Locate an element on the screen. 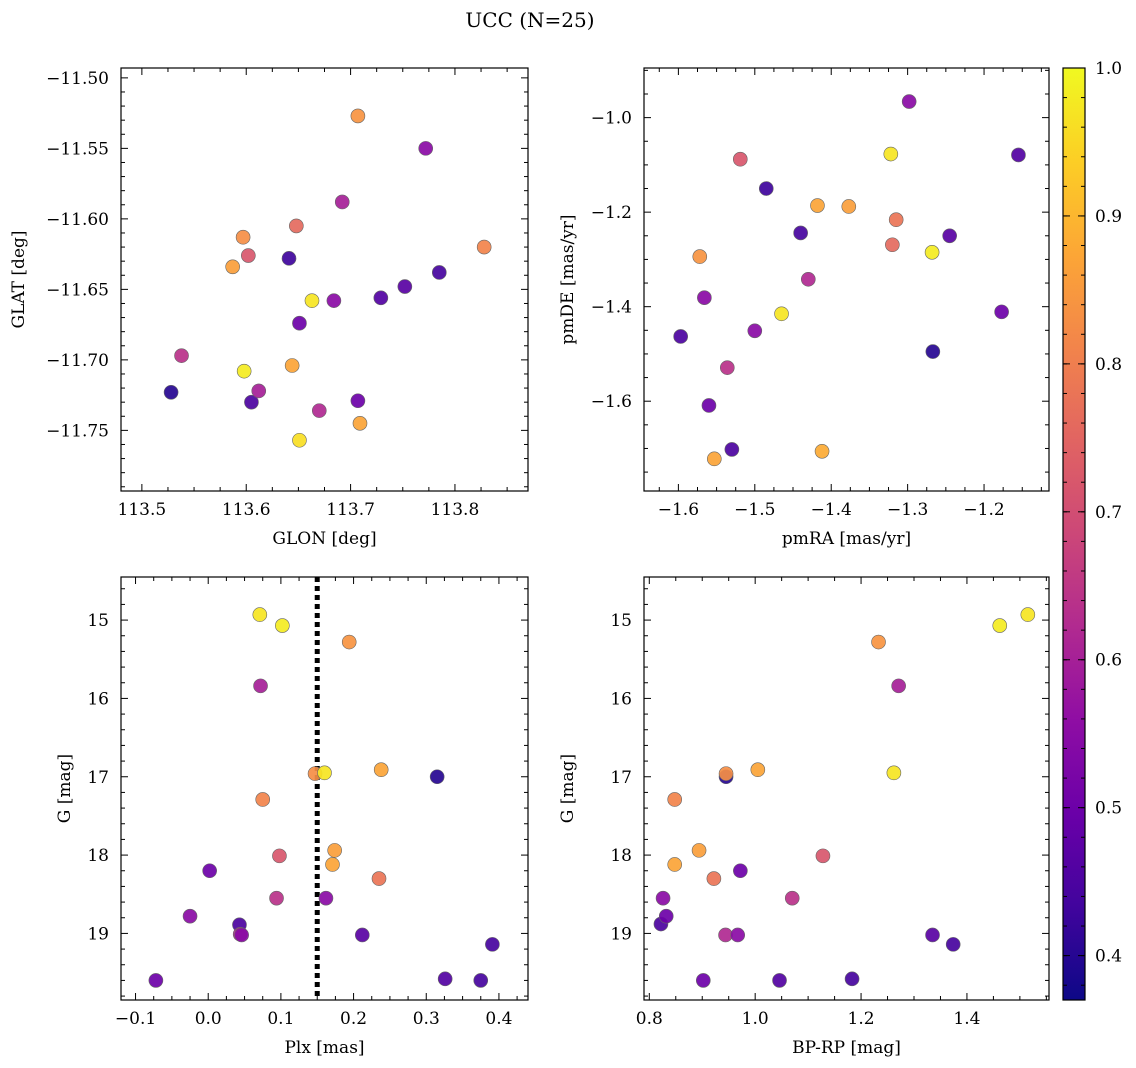 This screenshot has height=1068, width=1136. y-tick-label: 19 is located at coordinates (98, 934).